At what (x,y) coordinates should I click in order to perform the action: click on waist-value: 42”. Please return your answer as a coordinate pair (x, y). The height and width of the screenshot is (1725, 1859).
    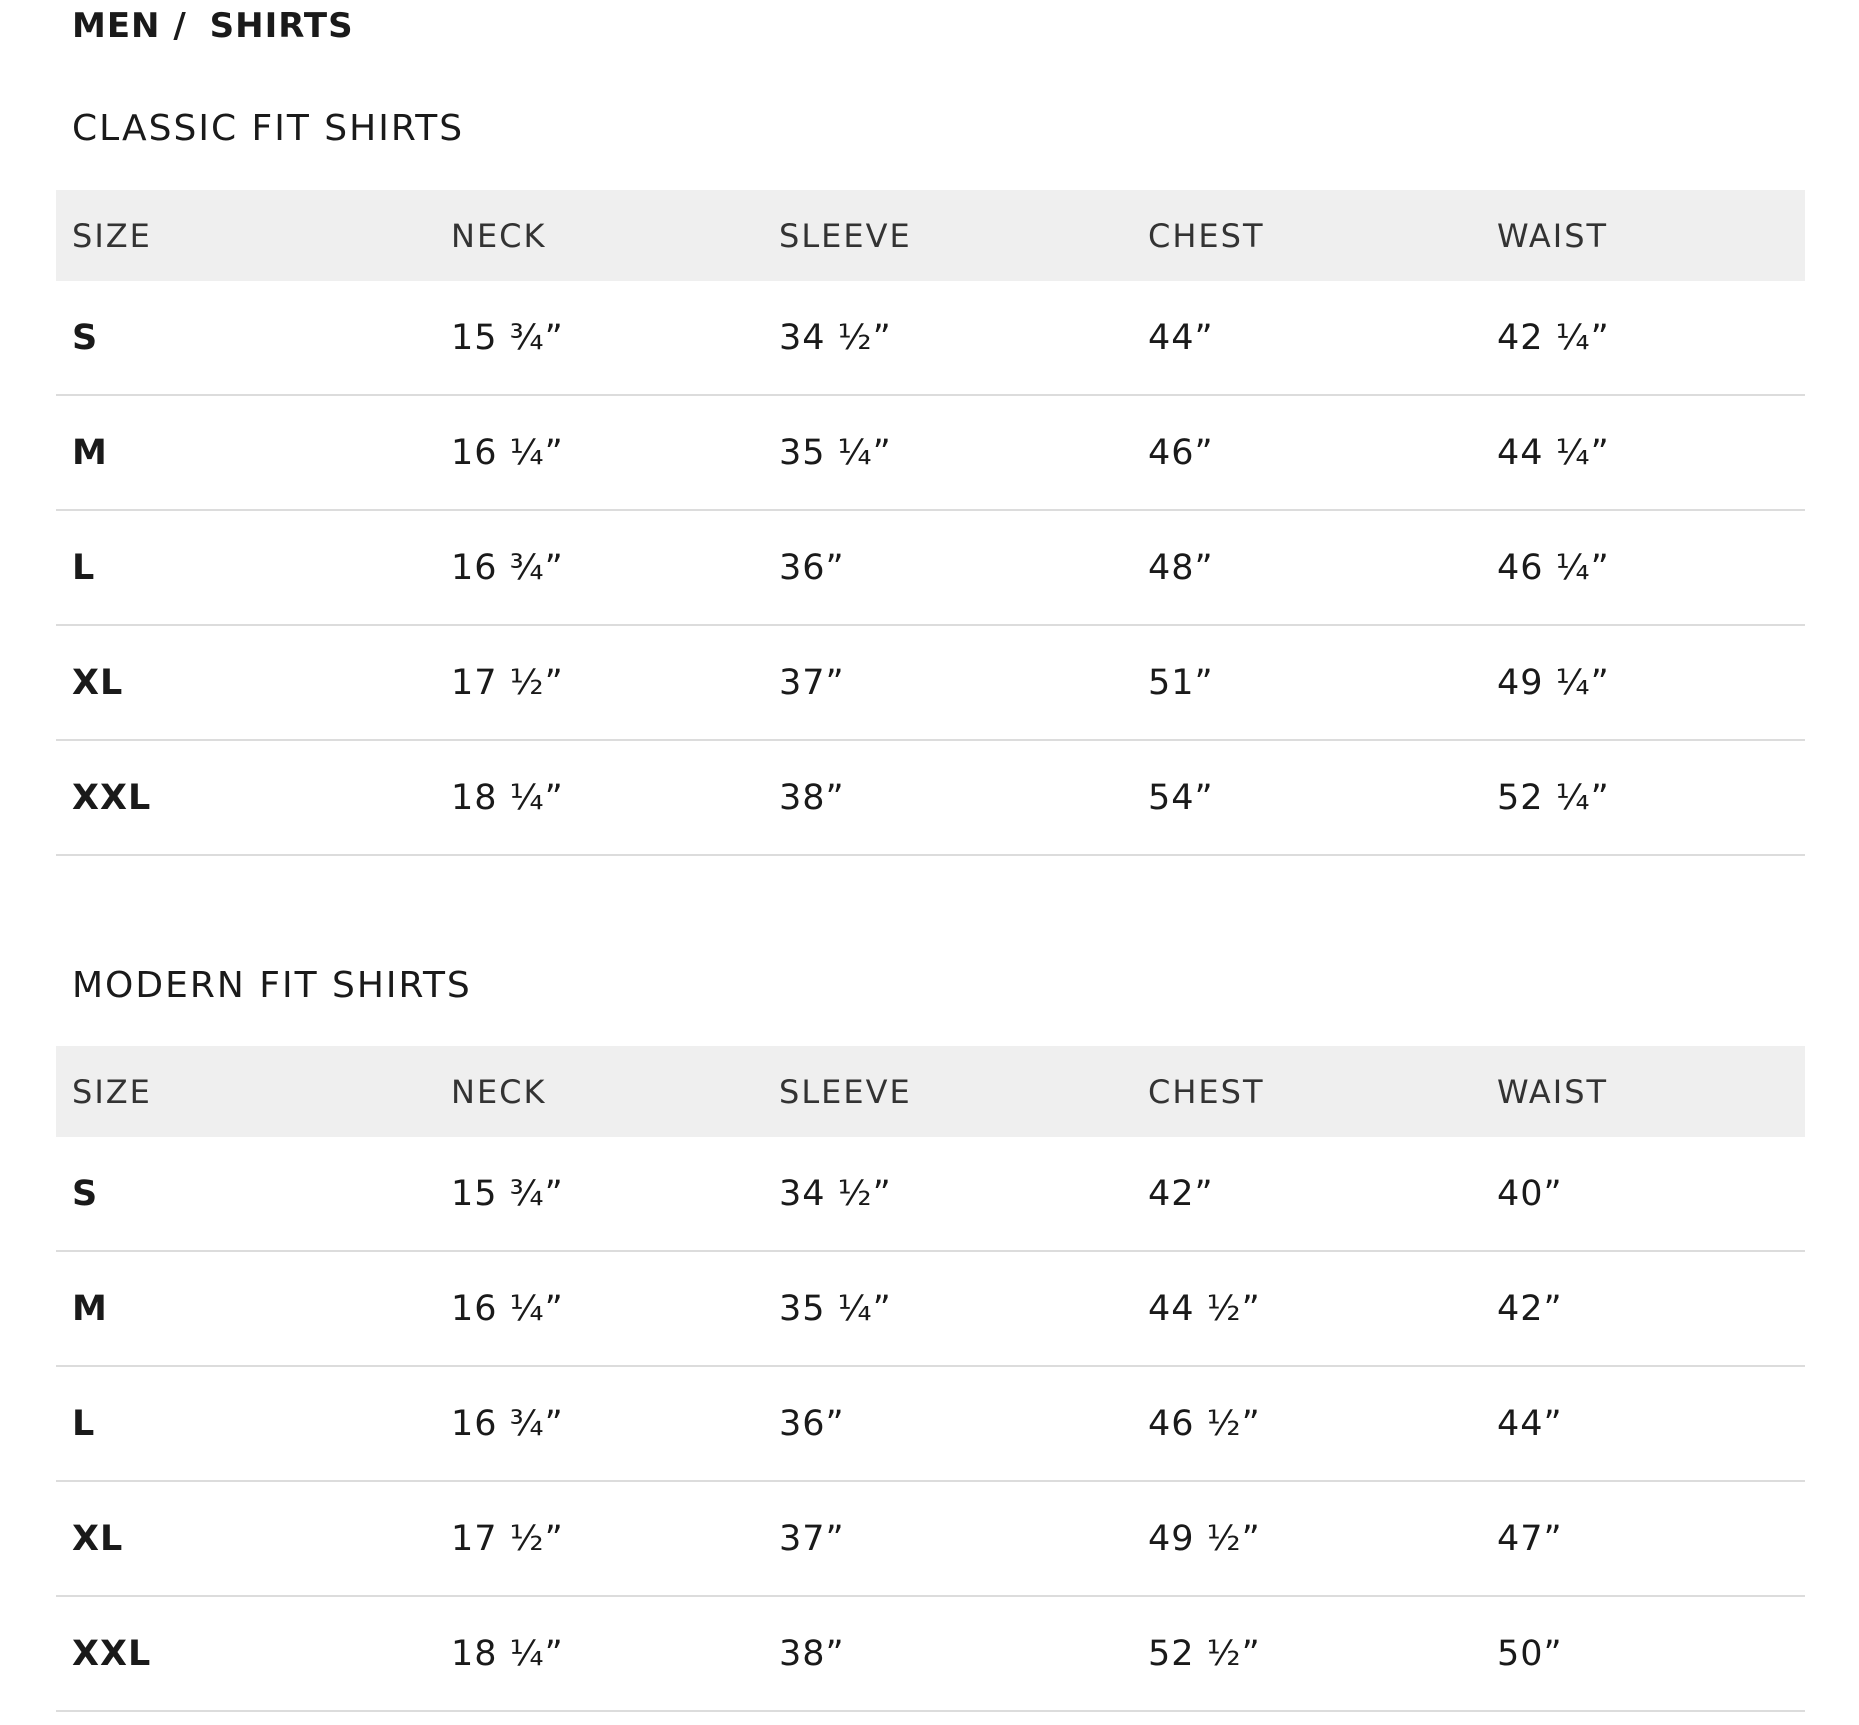
    Looking at the image, I should click on (1530, 1308).